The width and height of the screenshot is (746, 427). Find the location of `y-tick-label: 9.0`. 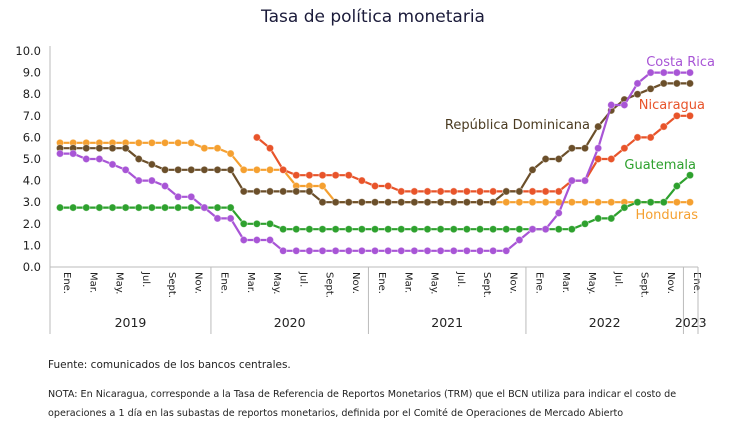

y-tick-label: 9.0 is located at coordinates (32, 73).